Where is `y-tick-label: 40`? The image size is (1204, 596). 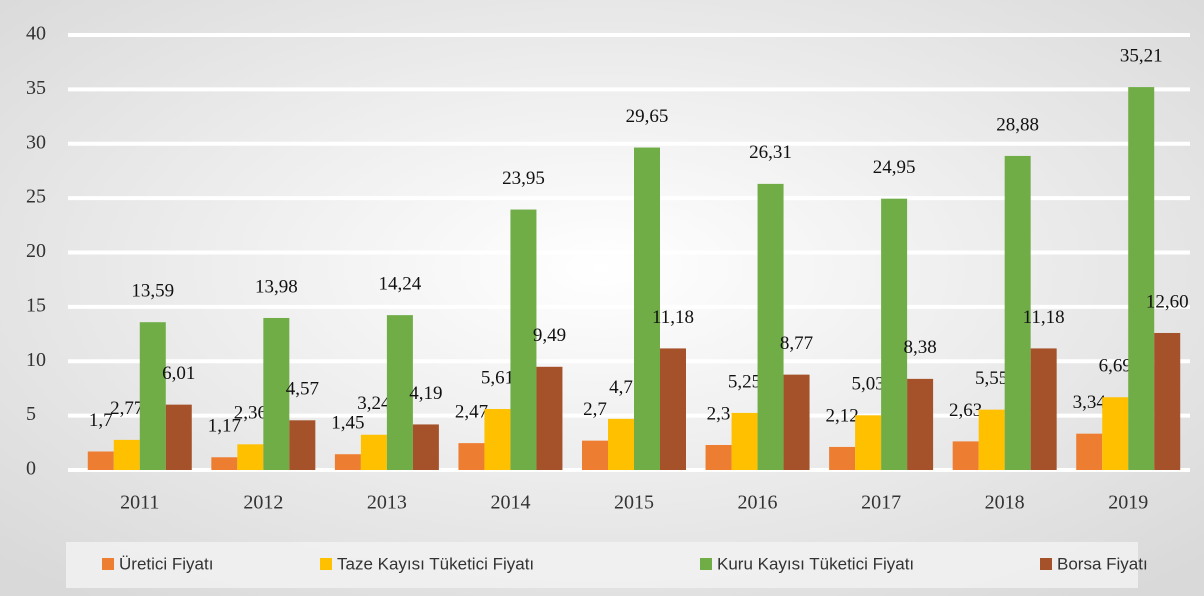
y-tick-label: 40 is located at coordinates (36, 34).